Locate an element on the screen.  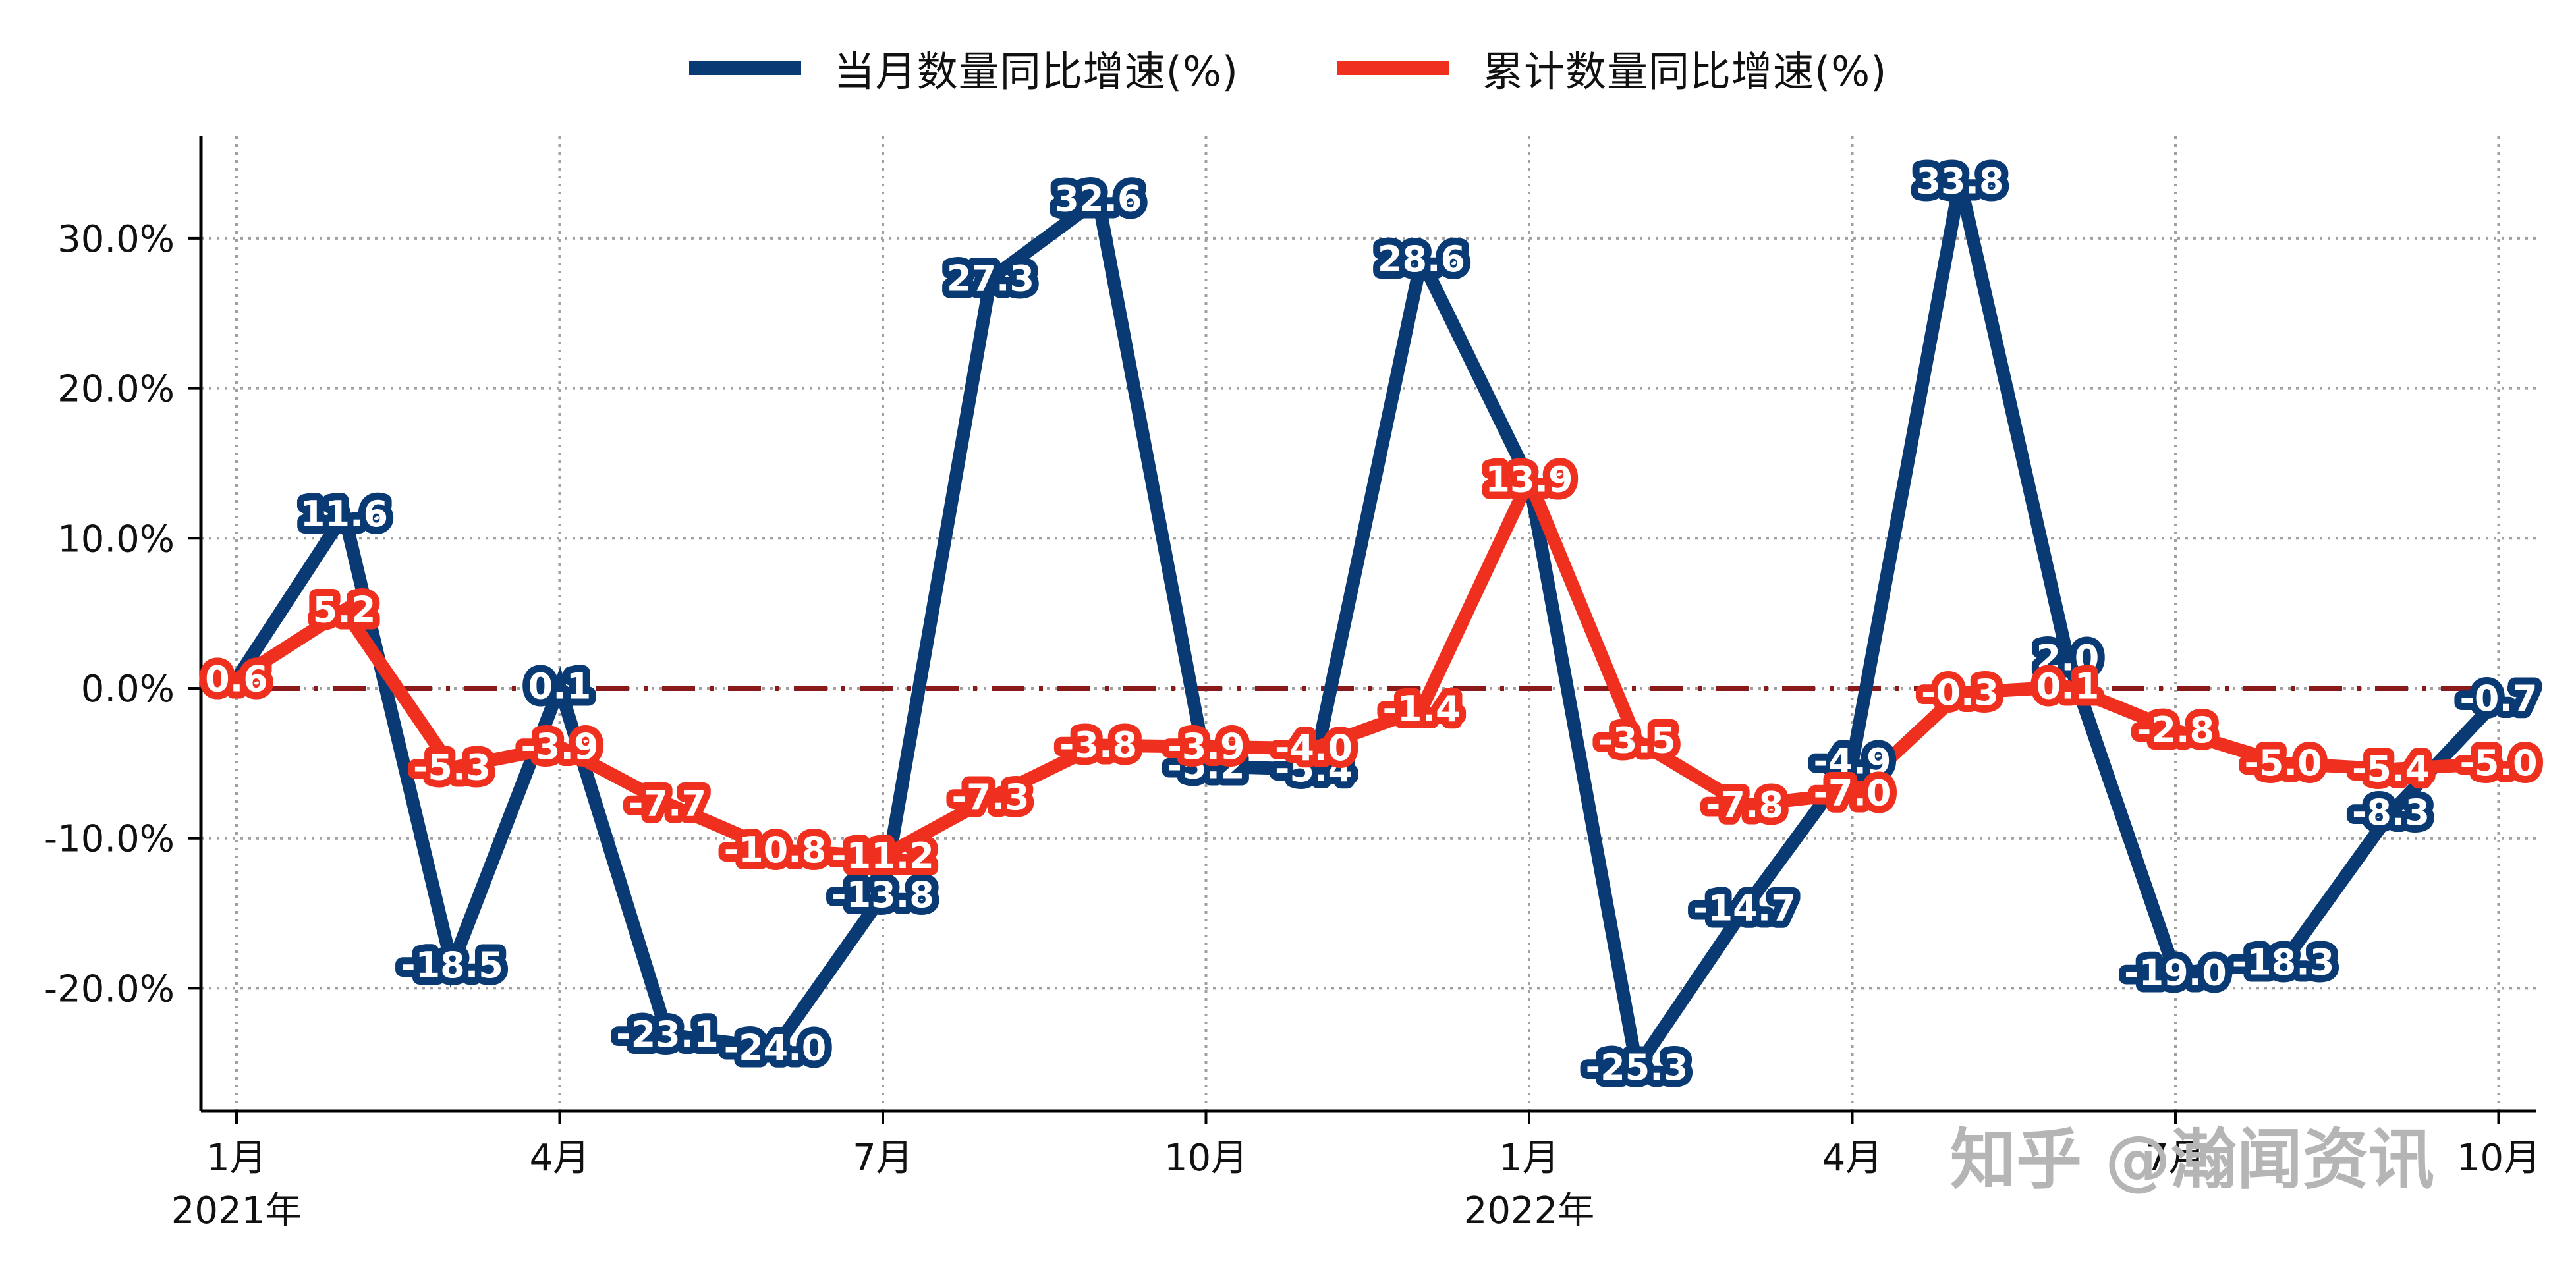
data-label-cumulative: -5.4 is located at coordinates (2391, 769).